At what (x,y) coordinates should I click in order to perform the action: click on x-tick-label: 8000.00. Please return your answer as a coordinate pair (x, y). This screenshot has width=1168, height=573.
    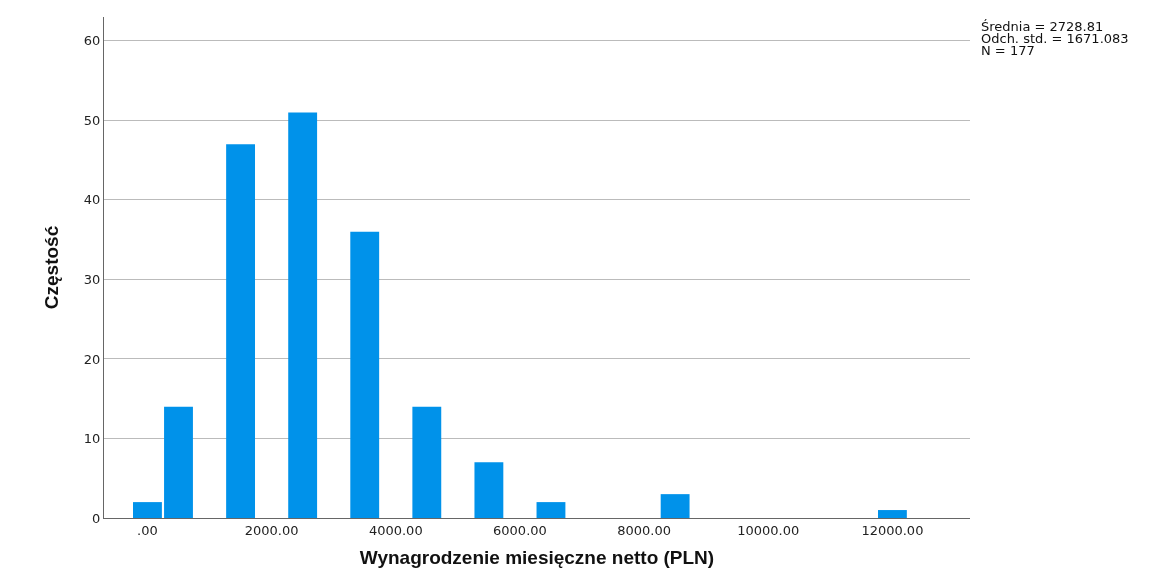
    Looking at the image, I should click on (644, 530).